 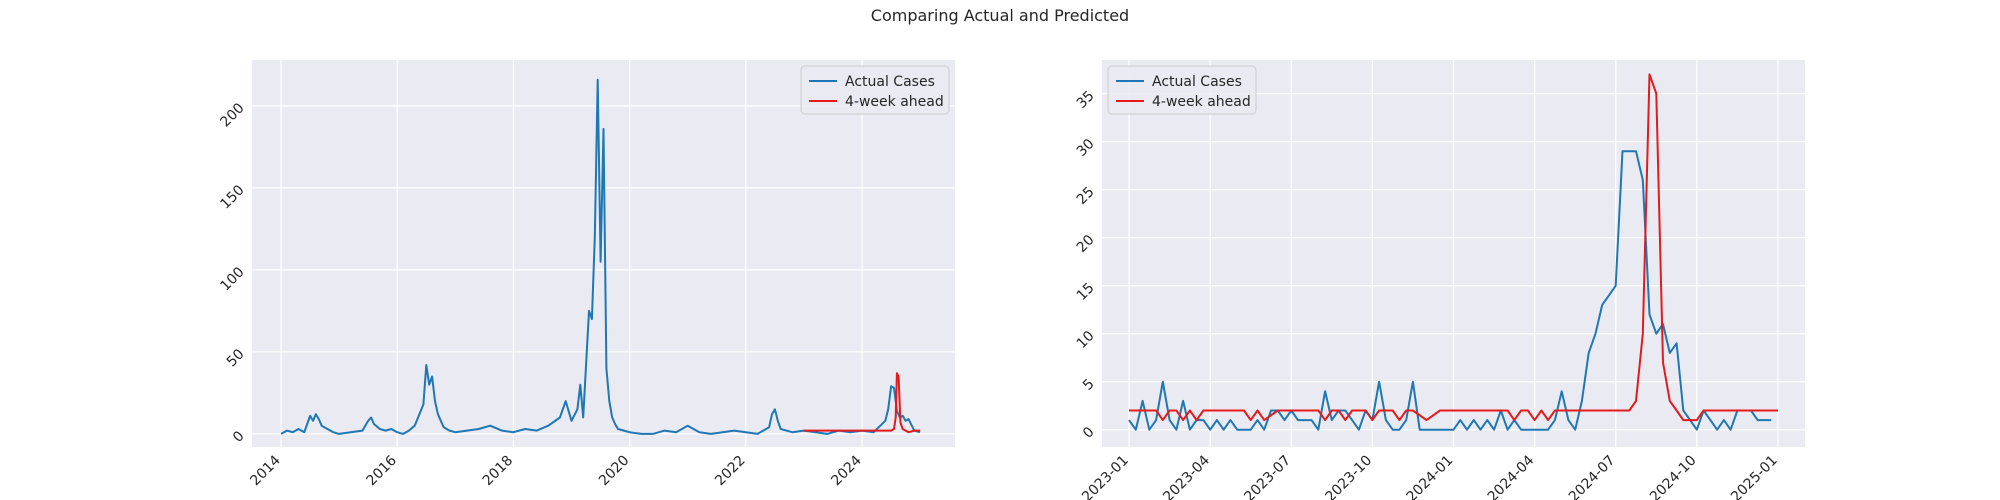 What do you see at coordinates (382, 470) in the screenshot?
I see `x-tick-label: 2016` at bounding box center [382, 470].